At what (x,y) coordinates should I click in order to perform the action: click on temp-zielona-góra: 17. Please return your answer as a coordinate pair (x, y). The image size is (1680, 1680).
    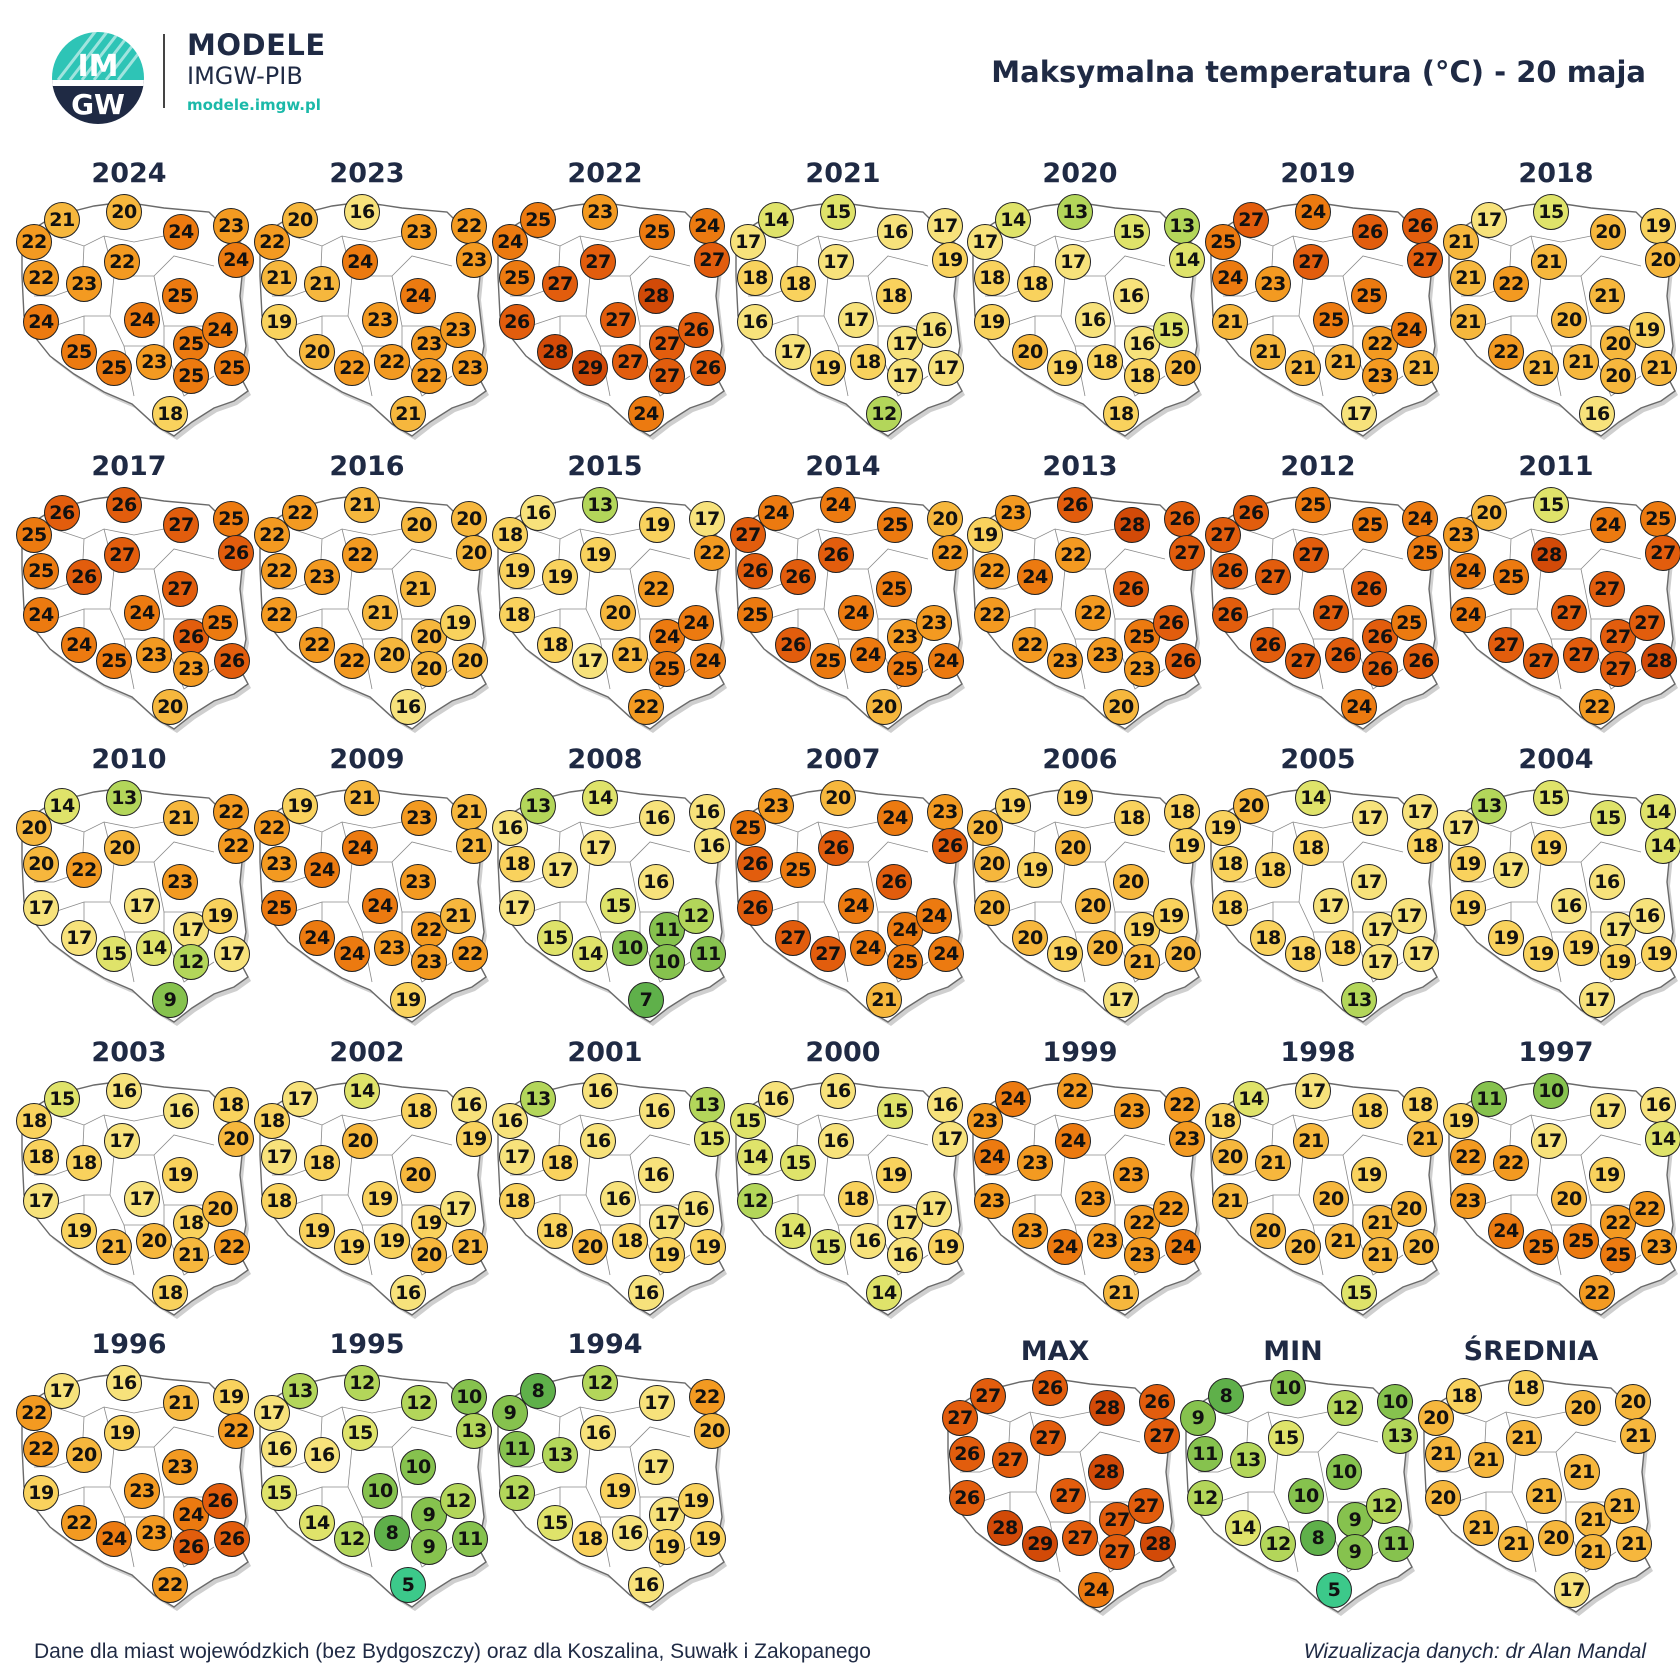
    Looking at the image, I should click on (1331, 906).